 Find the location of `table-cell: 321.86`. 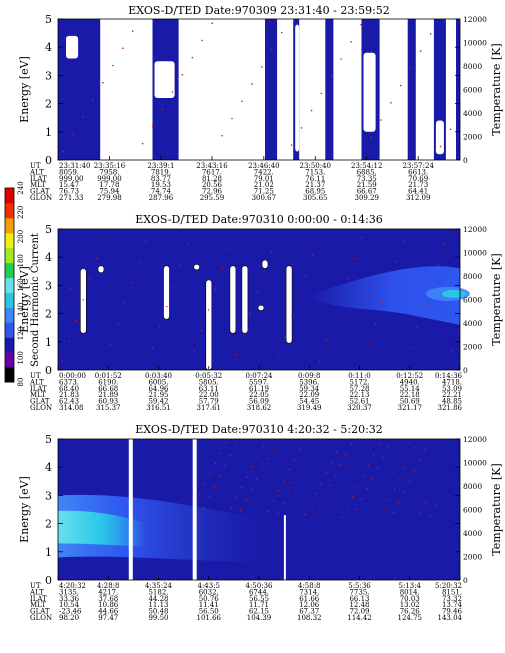

table-cell: 321.86 is located at coordinates (450, 408).